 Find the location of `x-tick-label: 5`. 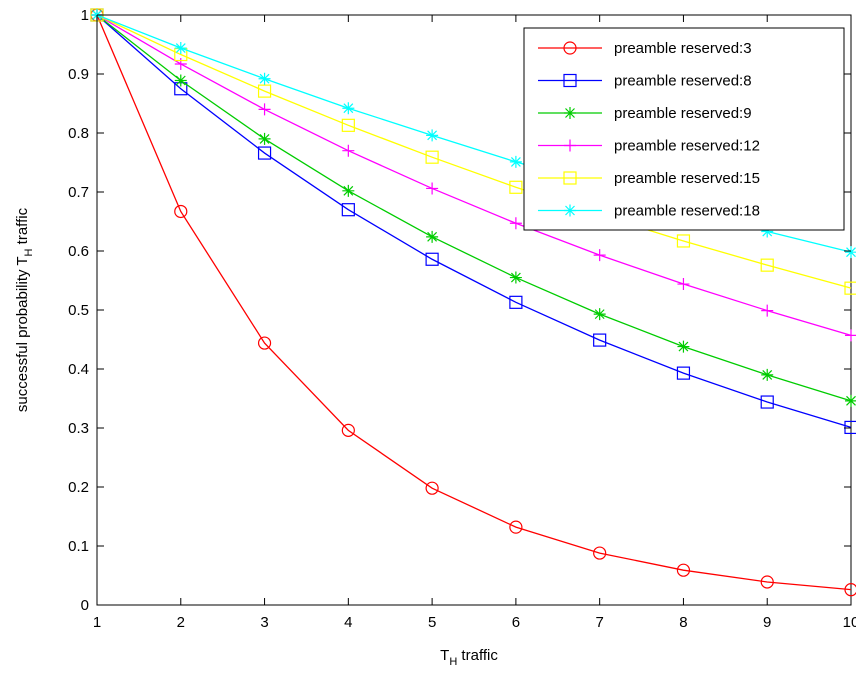

x-tick-label: 5 is located at coordinates (432, 622).